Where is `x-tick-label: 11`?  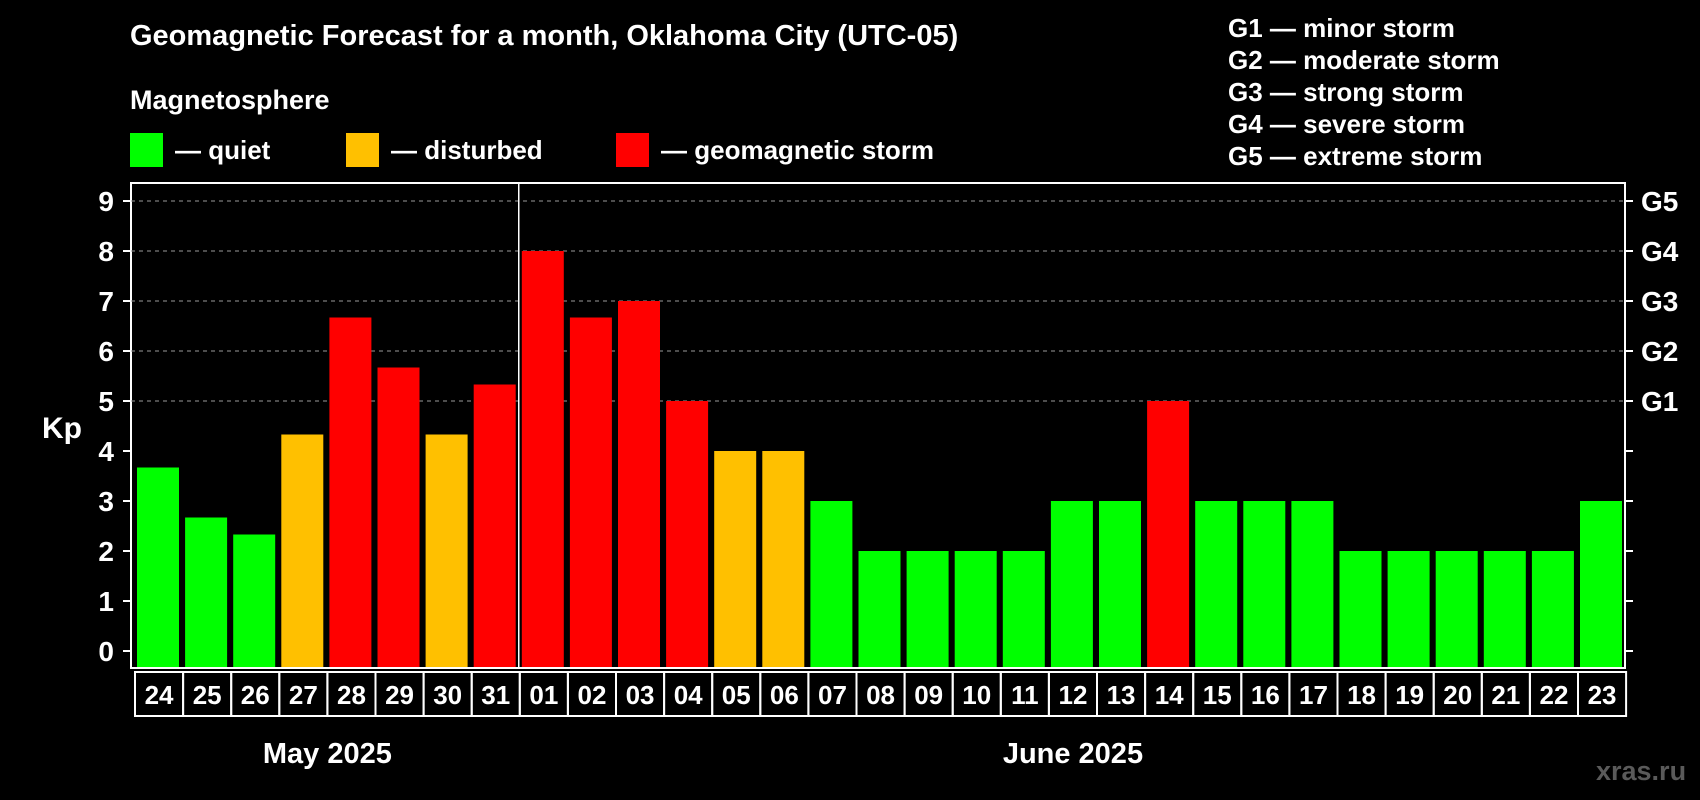 x-tick-label: 11 is located at coordinates (1025, 695).